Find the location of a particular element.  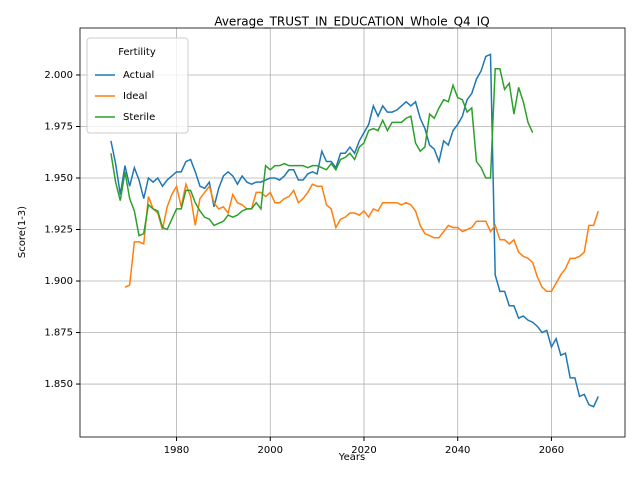

y-axis-label: Score(1-3) is located at coordinates (22, 232).